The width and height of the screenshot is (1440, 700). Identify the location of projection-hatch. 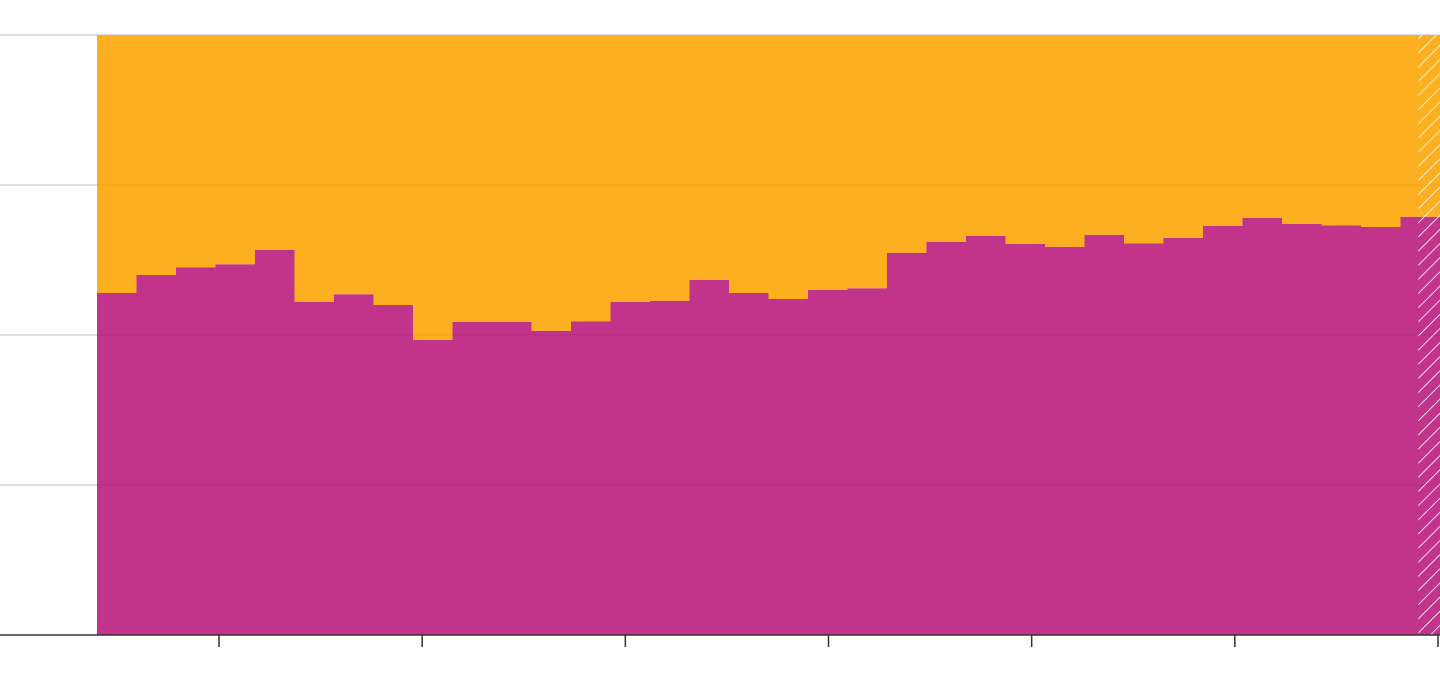
(1429, 335).